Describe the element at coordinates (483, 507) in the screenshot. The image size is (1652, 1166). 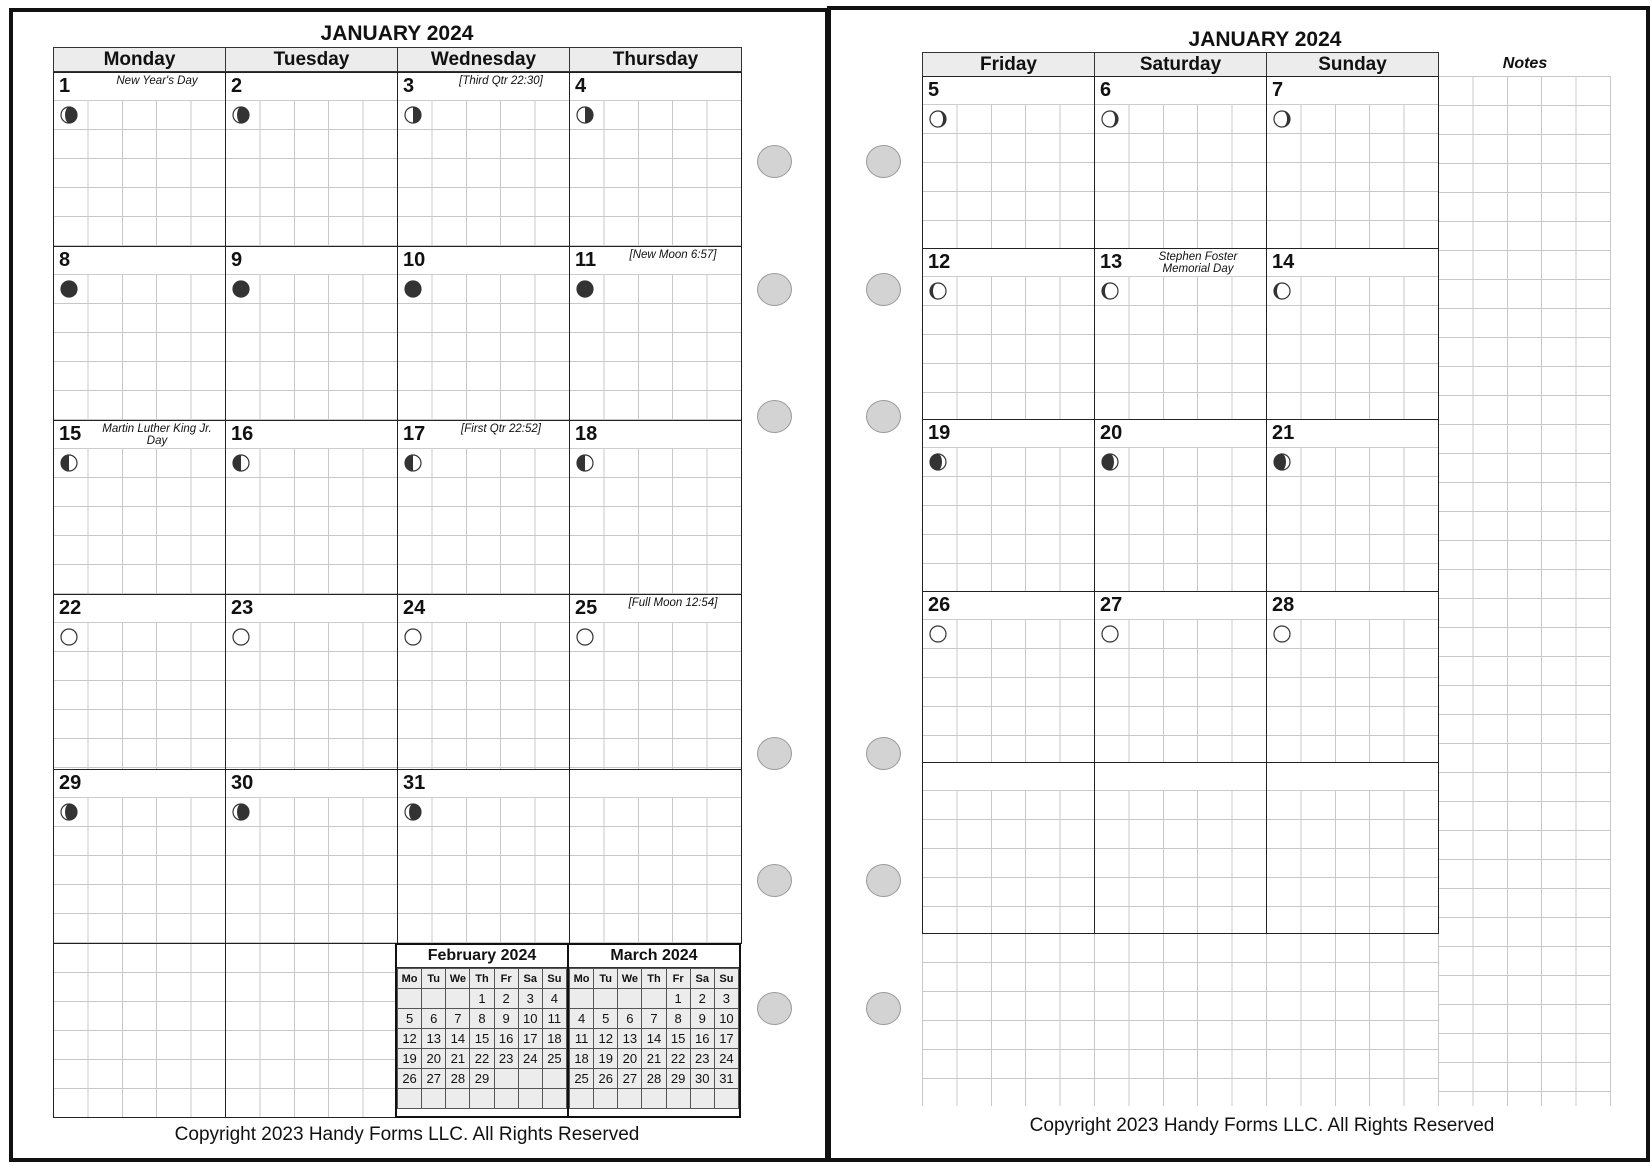
I see `day-cell: 17 [First Qtr 22:52]` at that location.